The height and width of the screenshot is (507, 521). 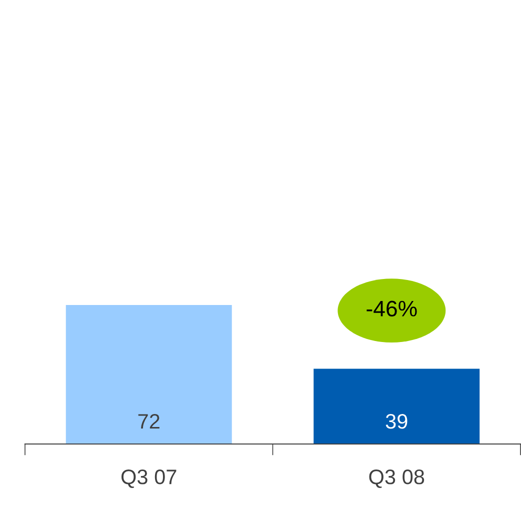 What do you see at coordinates (391, 308) in the screenshot?
I see `annotation: -46%` at bounding box center [391, 308].